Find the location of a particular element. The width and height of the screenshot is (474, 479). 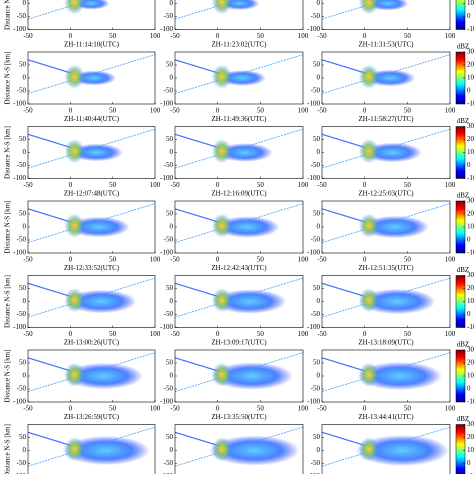

panel-title: ZH-13:44:41(UTC) is located at coordinates (386, 417).